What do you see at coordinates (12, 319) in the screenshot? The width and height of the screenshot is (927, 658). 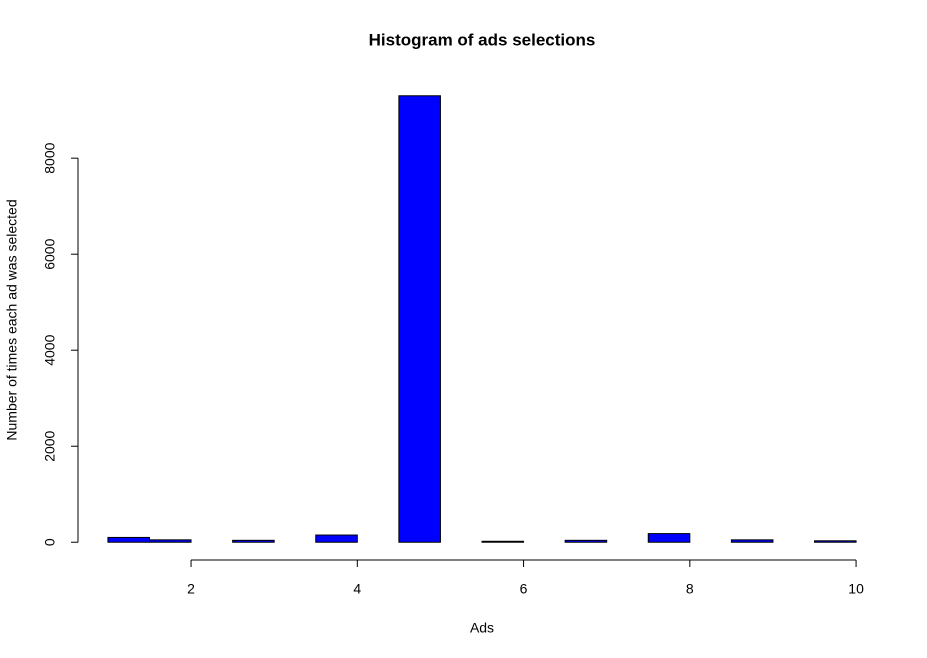 I see `y-axis-label: Number of times each ad was selected` at bounding box center [12, 319].